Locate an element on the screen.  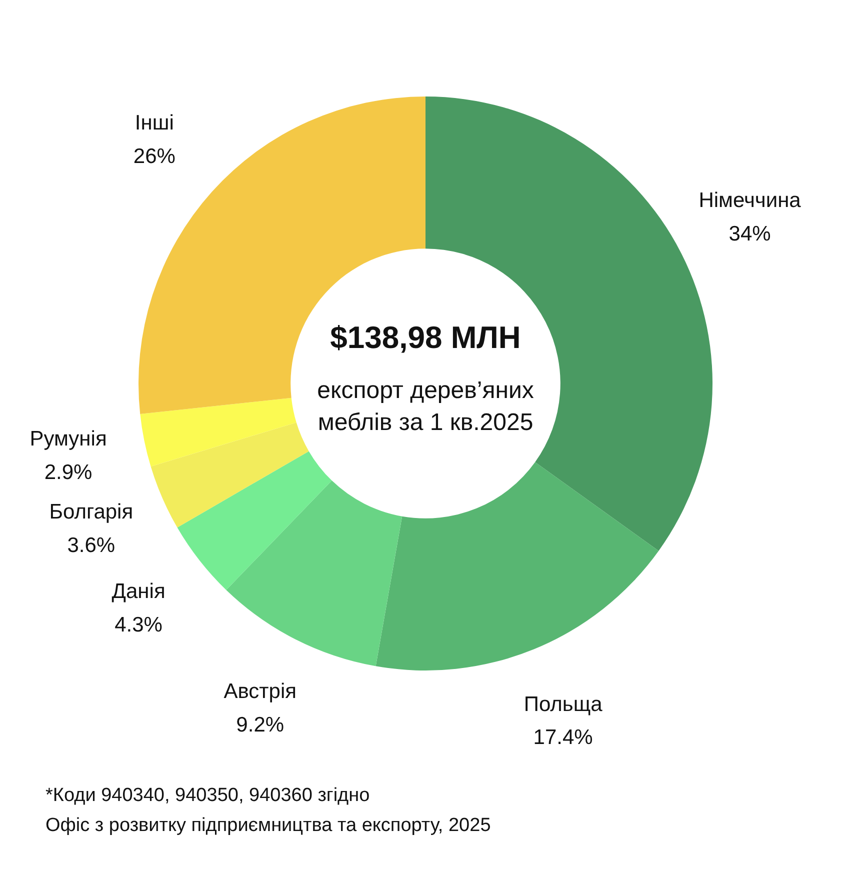
data-label: 2.9% is located at coordinates (68, 472).